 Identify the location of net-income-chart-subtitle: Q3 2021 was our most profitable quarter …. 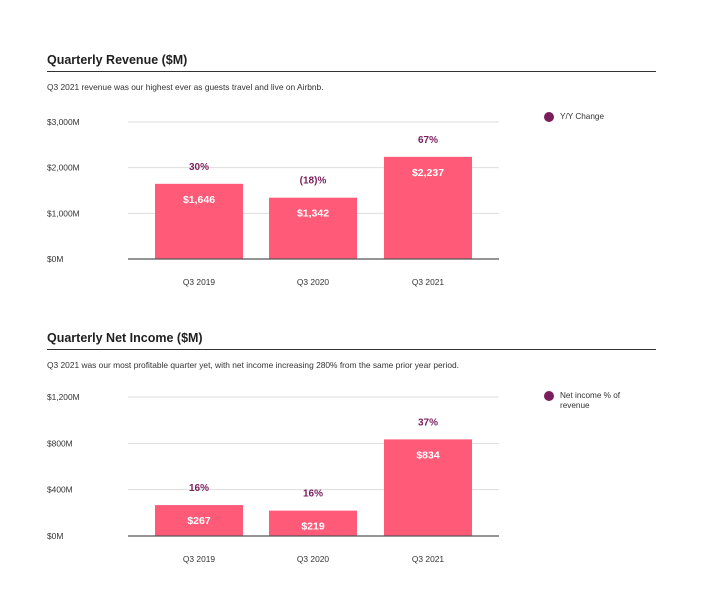
(253, 365).